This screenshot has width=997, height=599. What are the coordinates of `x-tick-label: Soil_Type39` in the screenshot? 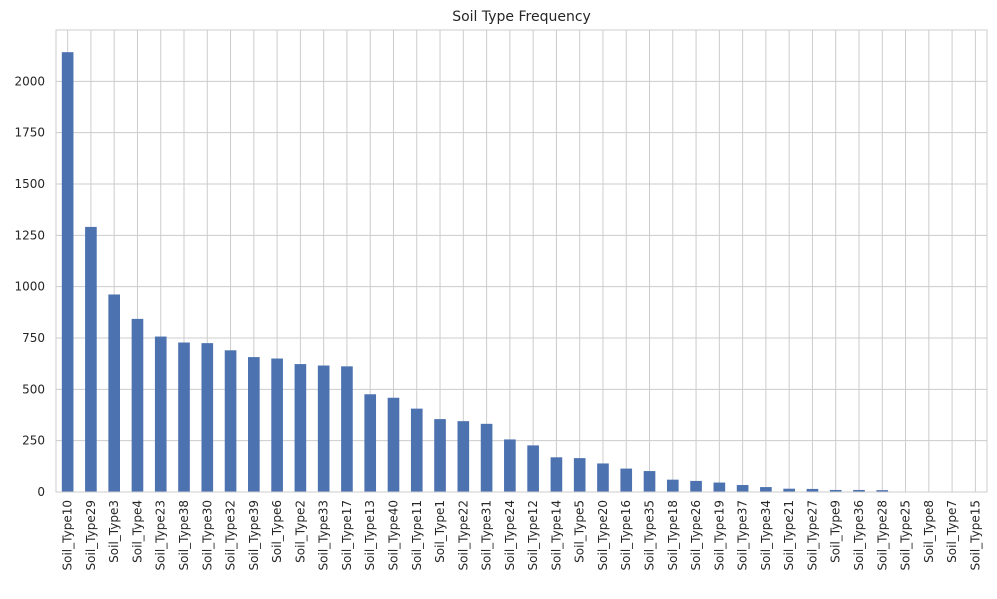 It's located at (254, 535).